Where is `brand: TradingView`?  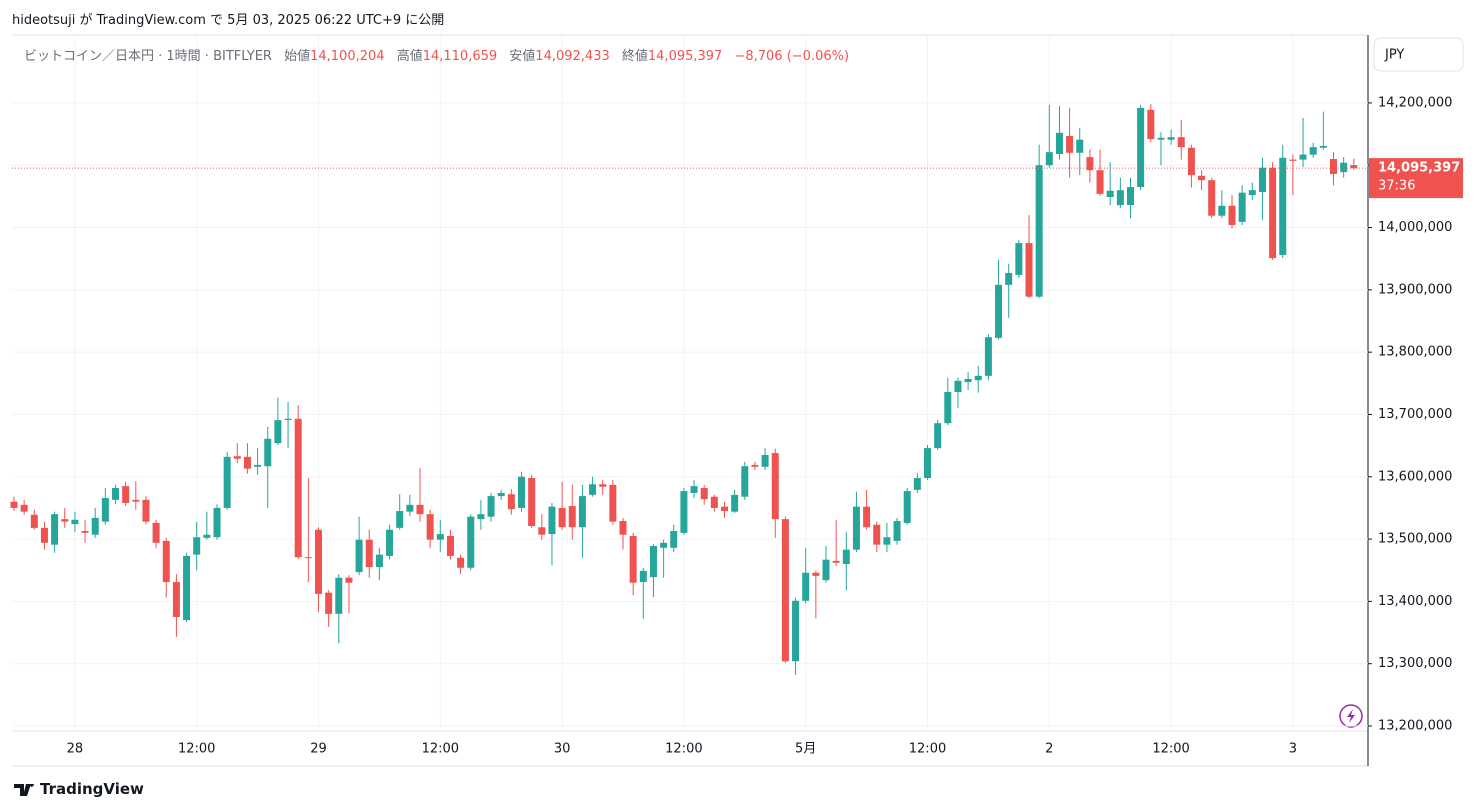 brand: TradingView is located at coordinates (92, 789).